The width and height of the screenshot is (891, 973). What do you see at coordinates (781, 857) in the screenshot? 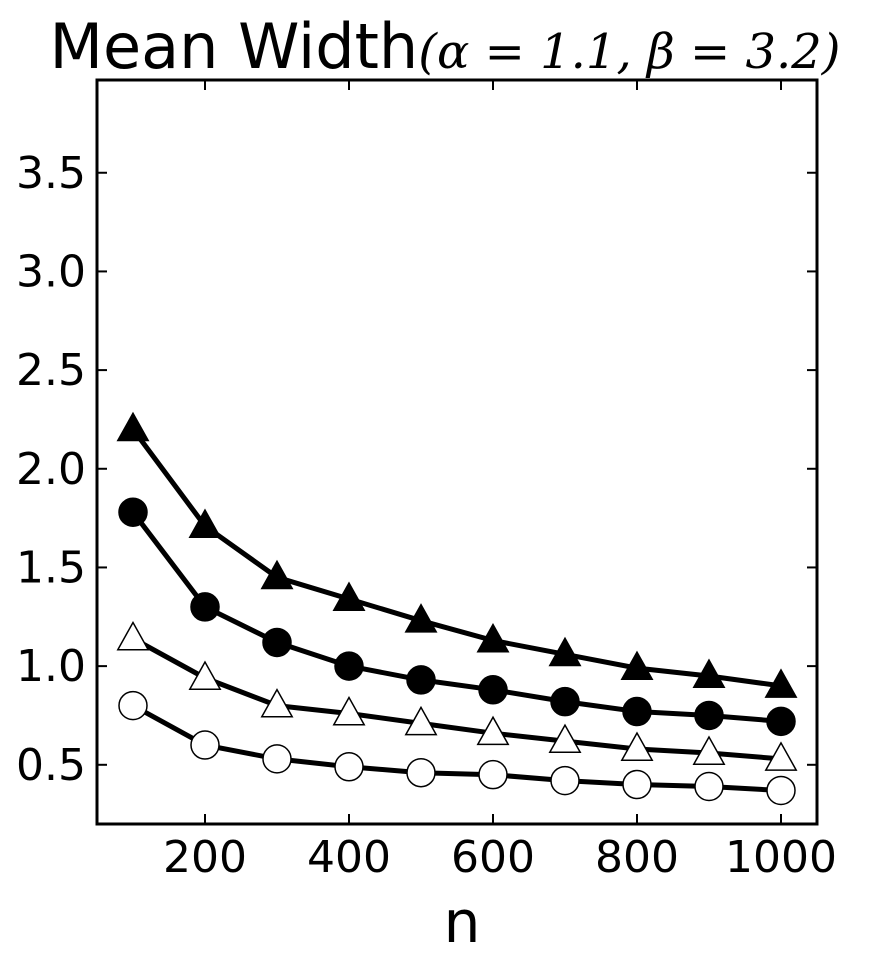
I see `x-tick-label-1000: 1000` at bounding box center [781, 857].